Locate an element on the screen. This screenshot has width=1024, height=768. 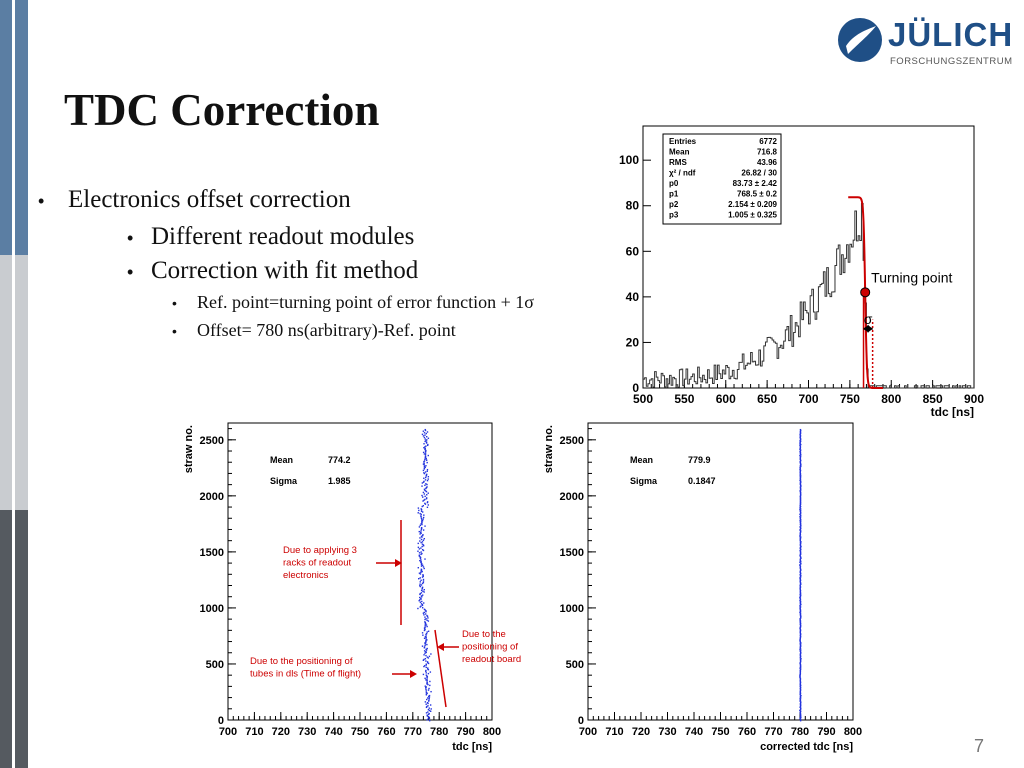
y-tick-label: 60 is located at coordinates (633, 251).